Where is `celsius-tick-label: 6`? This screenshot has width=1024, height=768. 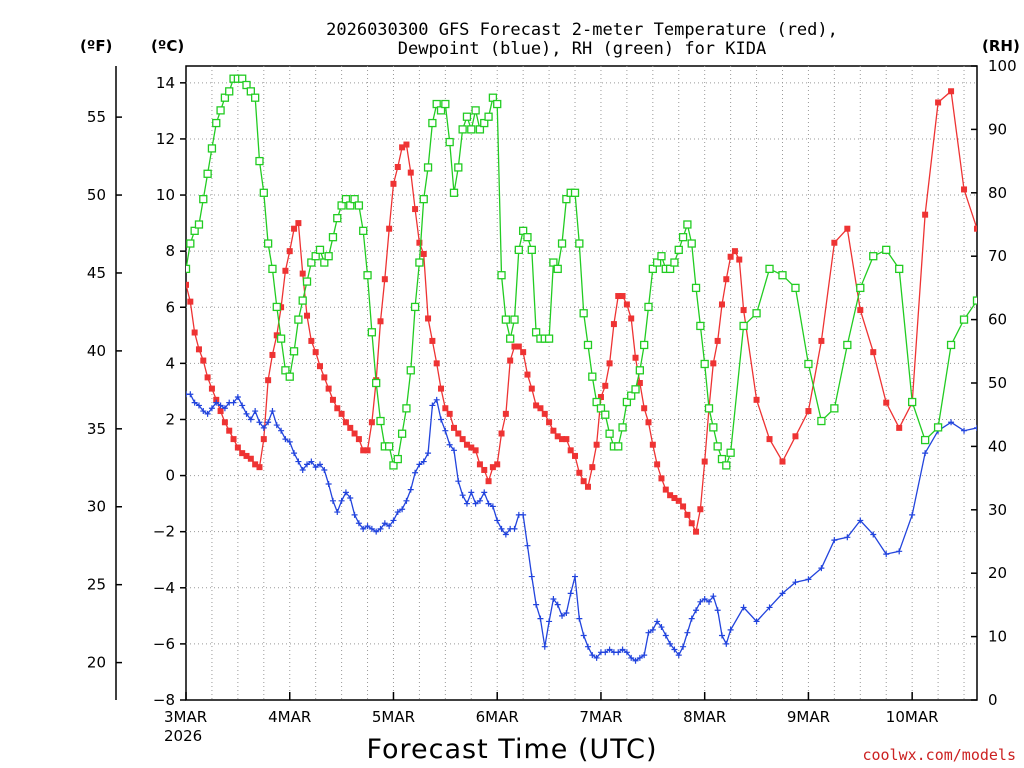 celsius-tick-label: 6 is located at coordinates (170, 307).